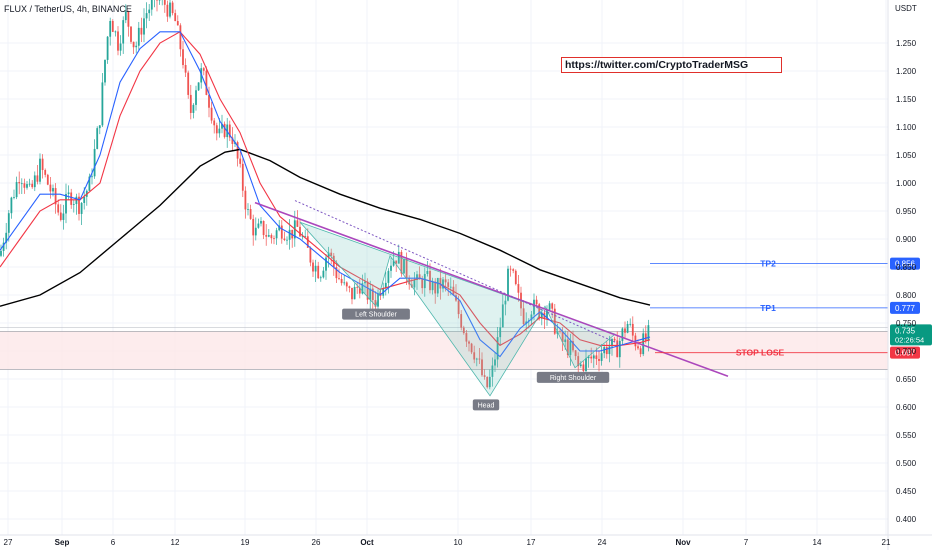 This screenshot has width=932, height=550. What do you see at coordinates (906, 127) in the screenshot?
I see `y-tick-label: 1.100` at bounding box center [906, 127].